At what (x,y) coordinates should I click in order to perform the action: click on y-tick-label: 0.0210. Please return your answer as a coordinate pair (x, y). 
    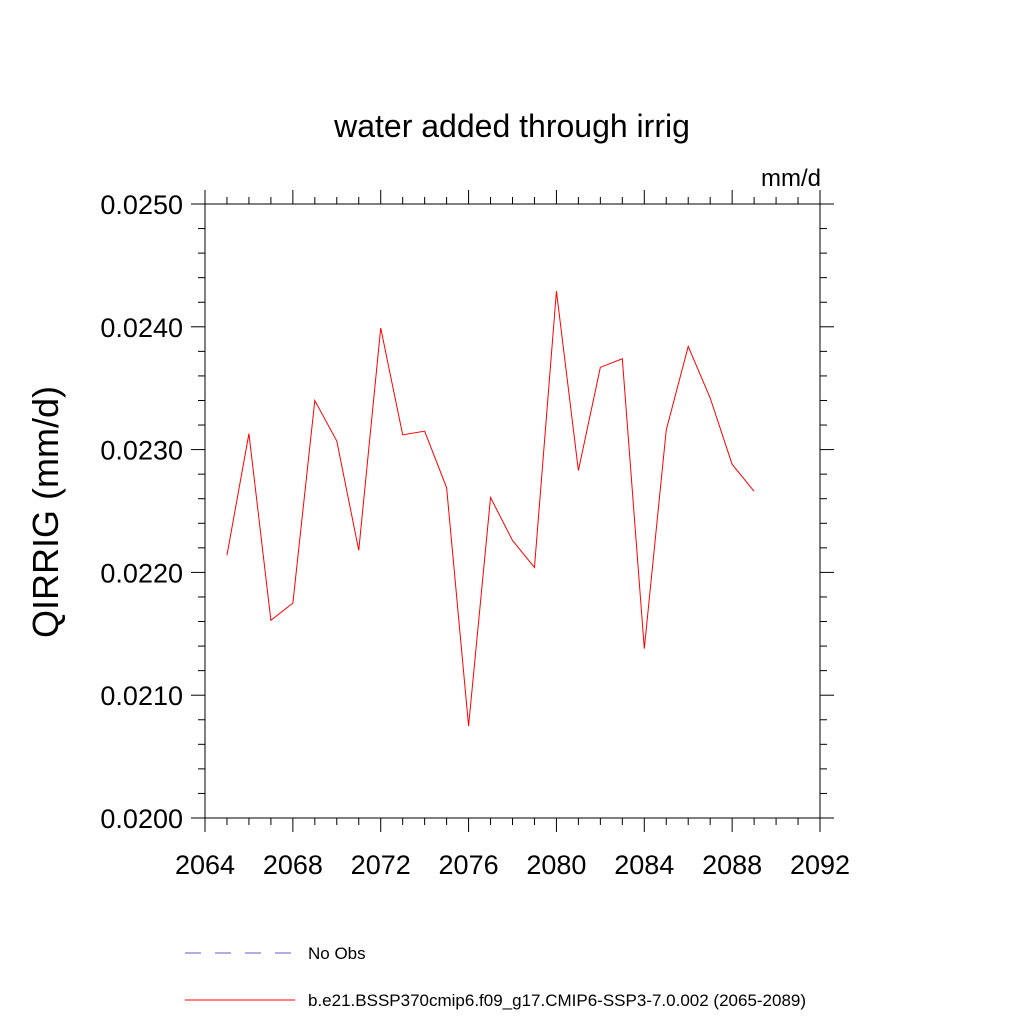
    Looking at the image, I should click on (141, 696).